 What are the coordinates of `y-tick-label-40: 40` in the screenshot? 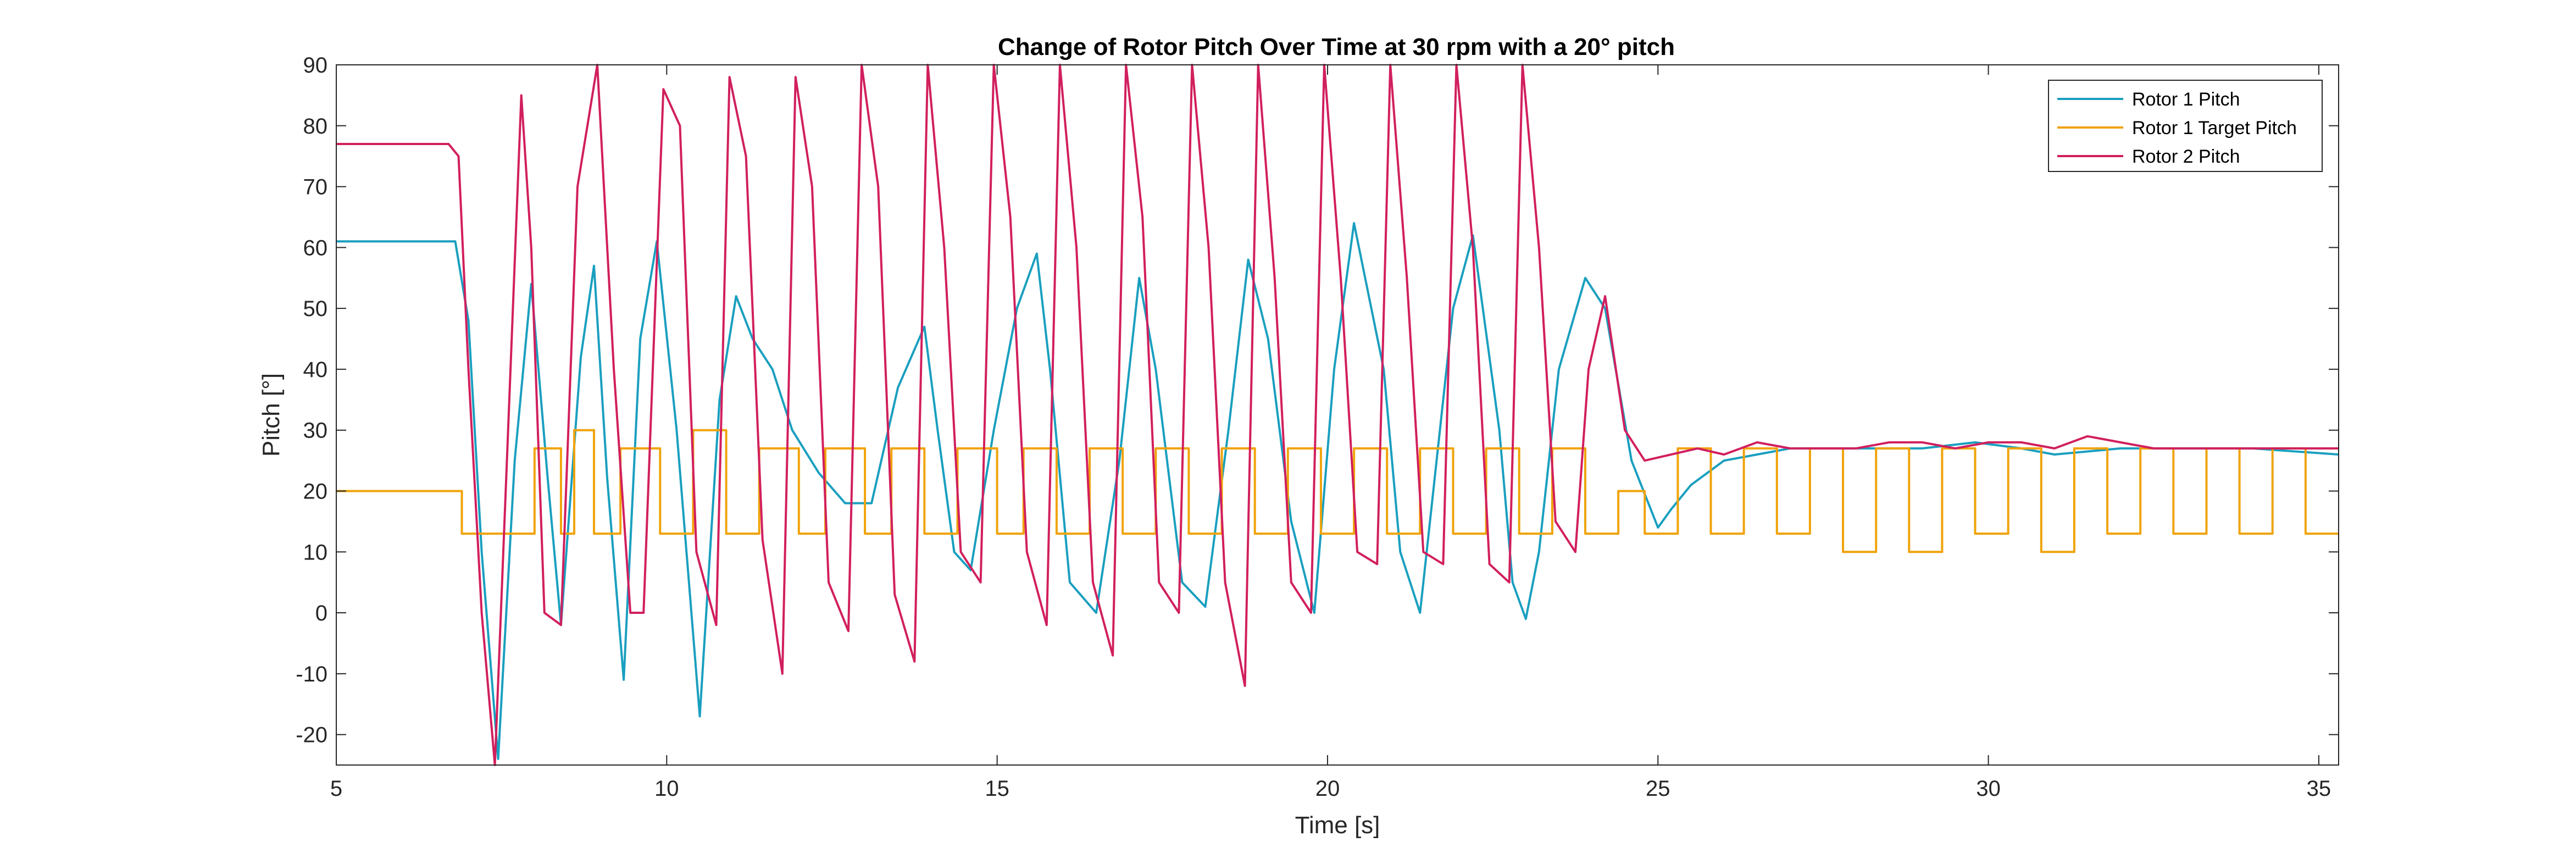 It's located at (315, 370).